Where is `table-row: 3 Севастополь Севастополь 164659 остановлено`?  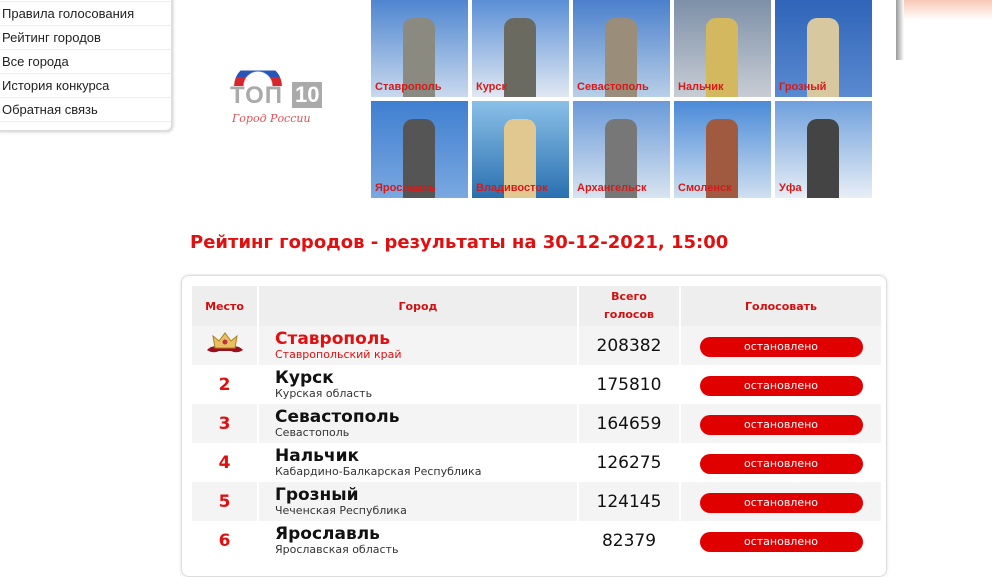 table-row: 3 Севастополь Севастополь 164659 остановлено is located at coordinates (536, 423).